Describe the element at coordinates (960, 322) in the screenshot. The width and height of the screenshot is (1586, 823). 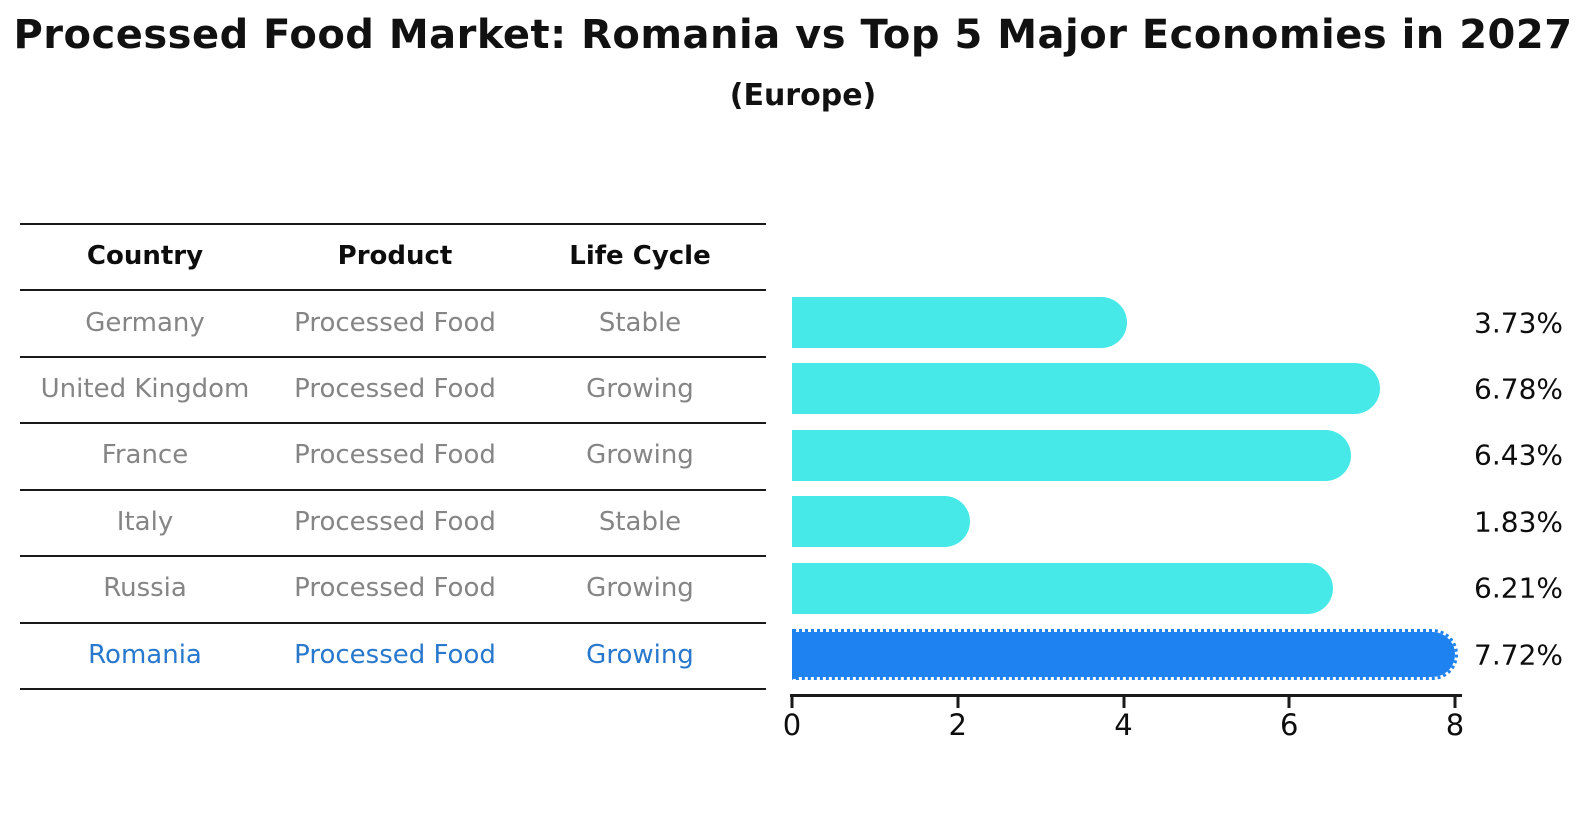
I see `bar-germany` at that location.